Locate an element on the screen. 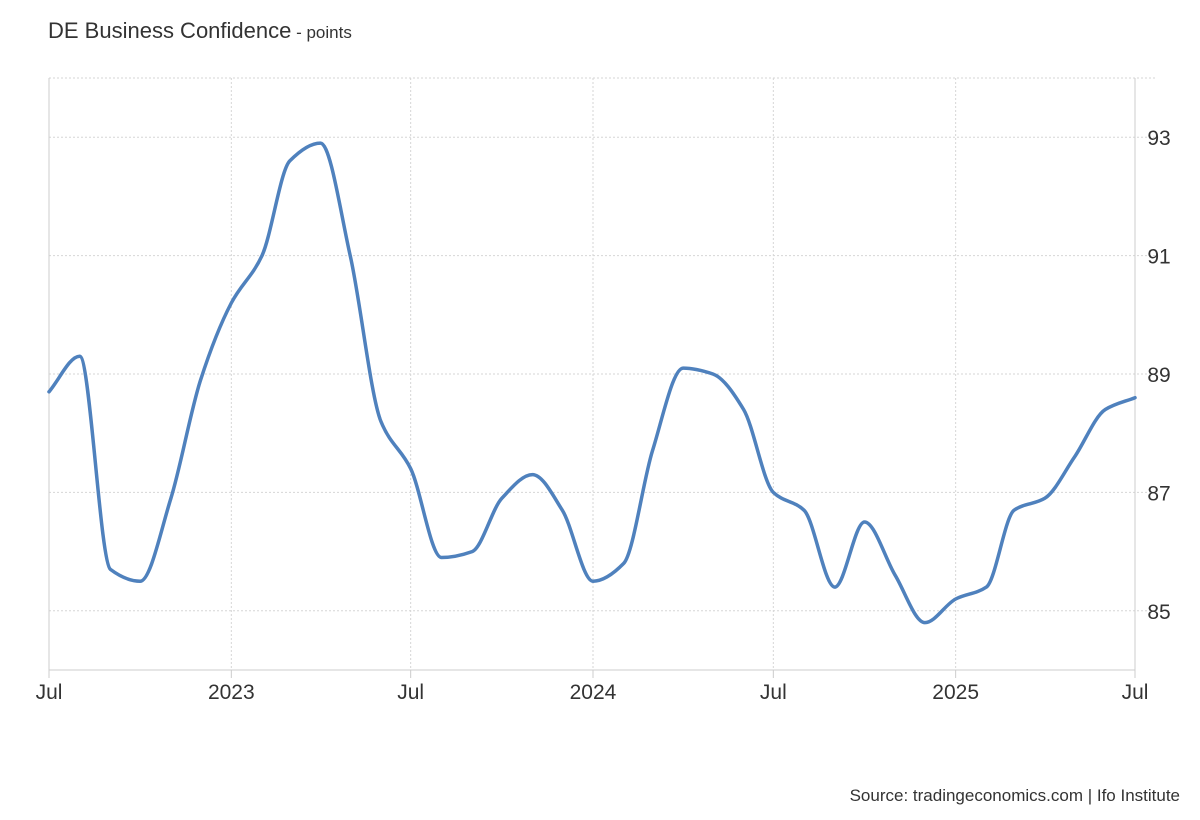 This screenshot has height=820, width=1200. chart-header: DE Business Confidence - points is located at coordinates (200, 31).